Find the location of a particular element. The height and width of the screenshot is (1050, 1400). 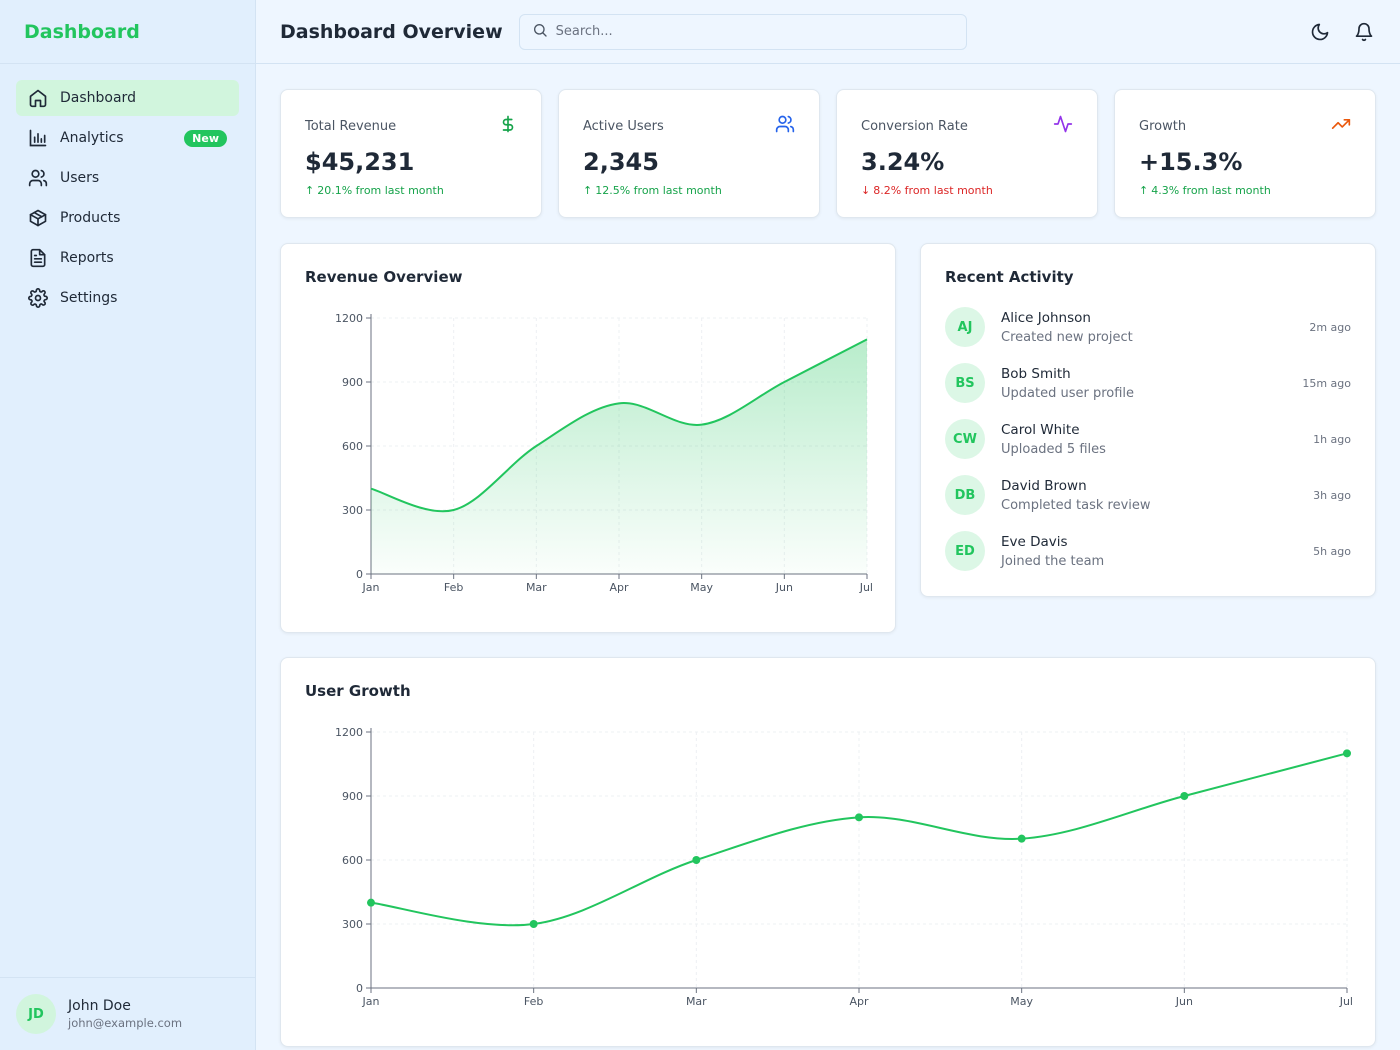

x-tick-label: Jun is located at coordinates (784, 587).